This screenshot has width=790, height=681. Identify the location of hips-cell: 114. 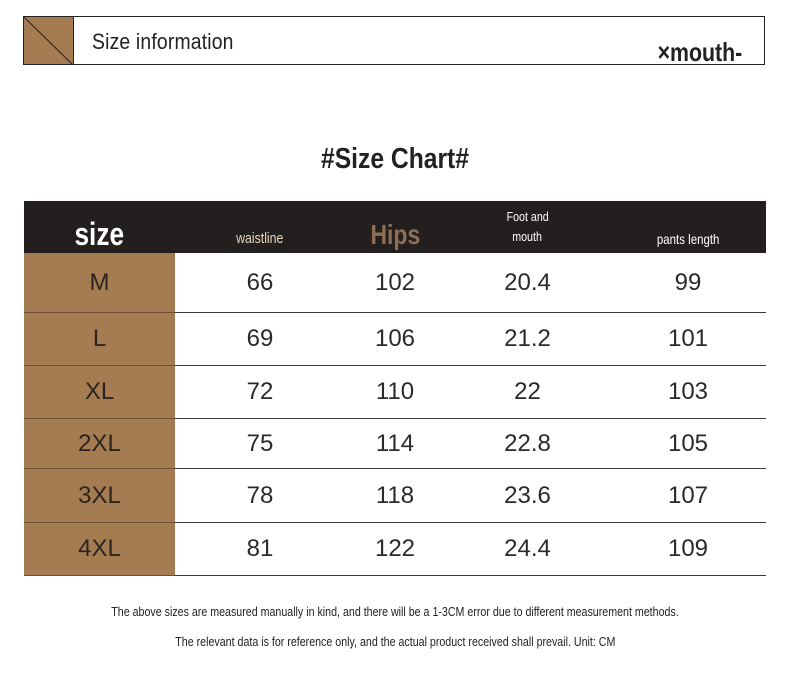
(395, 443).